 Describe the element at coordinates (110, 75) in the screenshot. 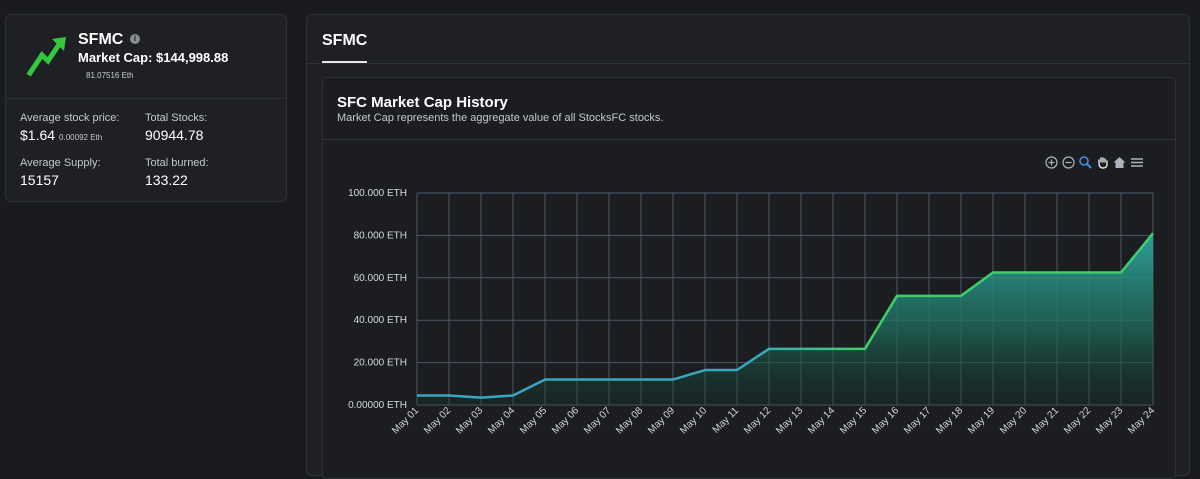

I see `market-cap-eth: 81.07516 Eth` at that location.